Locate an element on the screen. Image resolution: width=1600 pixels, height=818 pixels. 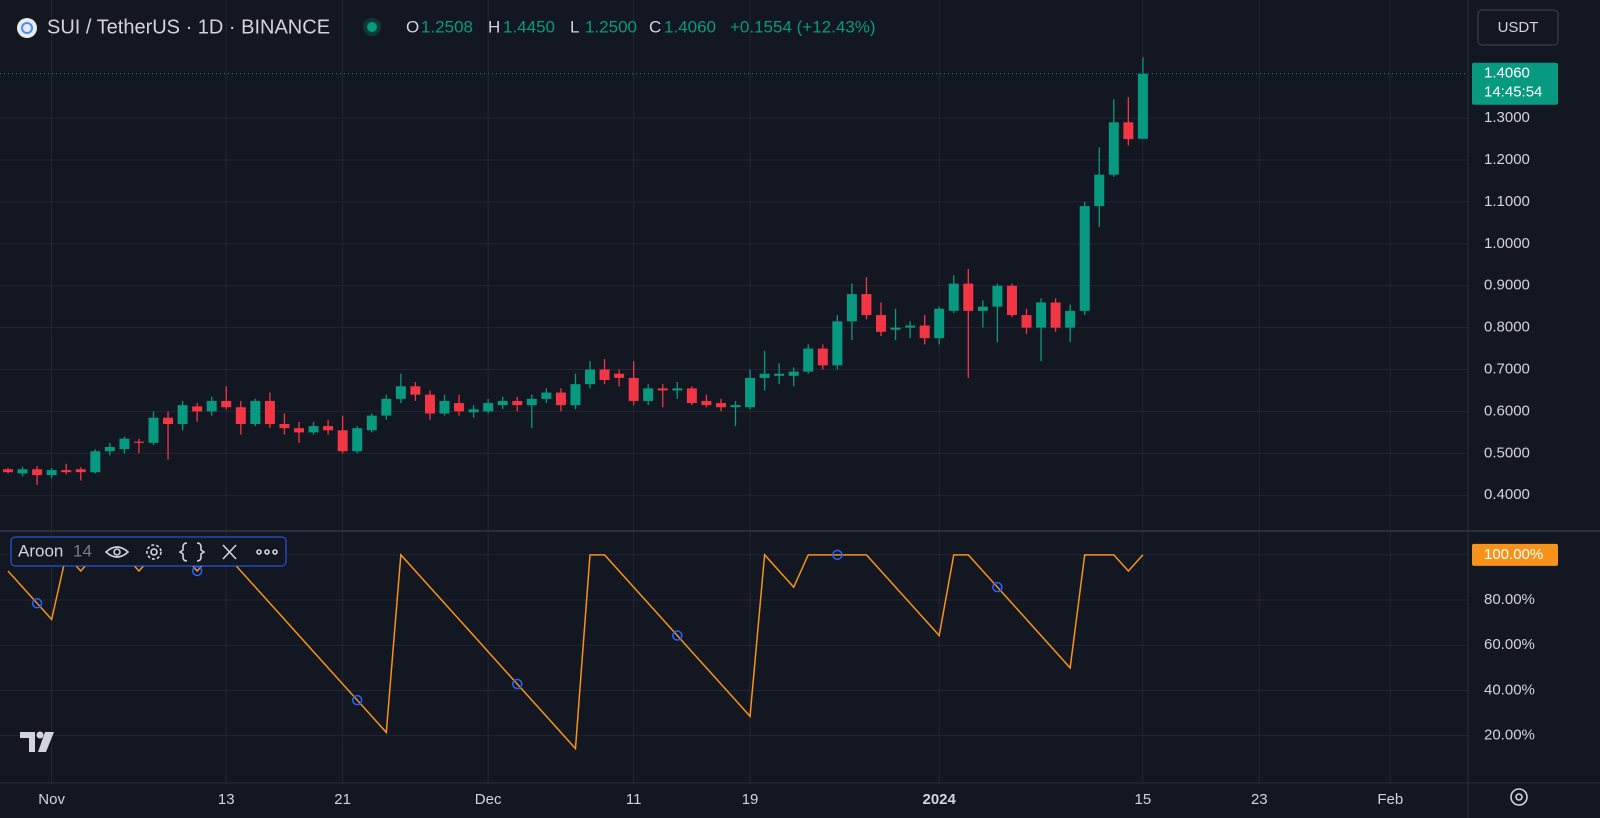
indicator-length: 14 is located at coordinates (82, 550).